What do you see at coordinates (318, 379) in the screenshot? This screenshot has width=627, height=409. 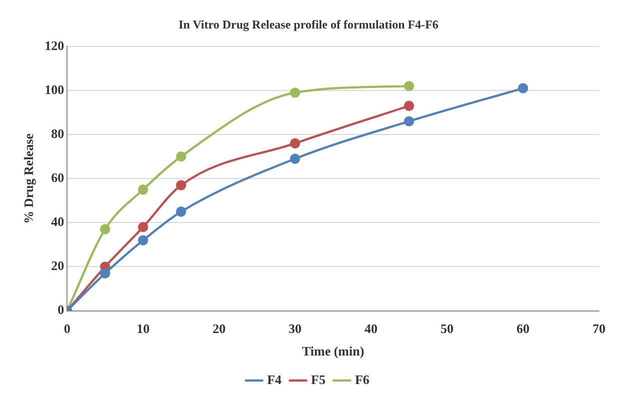 I see `legend-label: F5` at bounding box center [318, 379].